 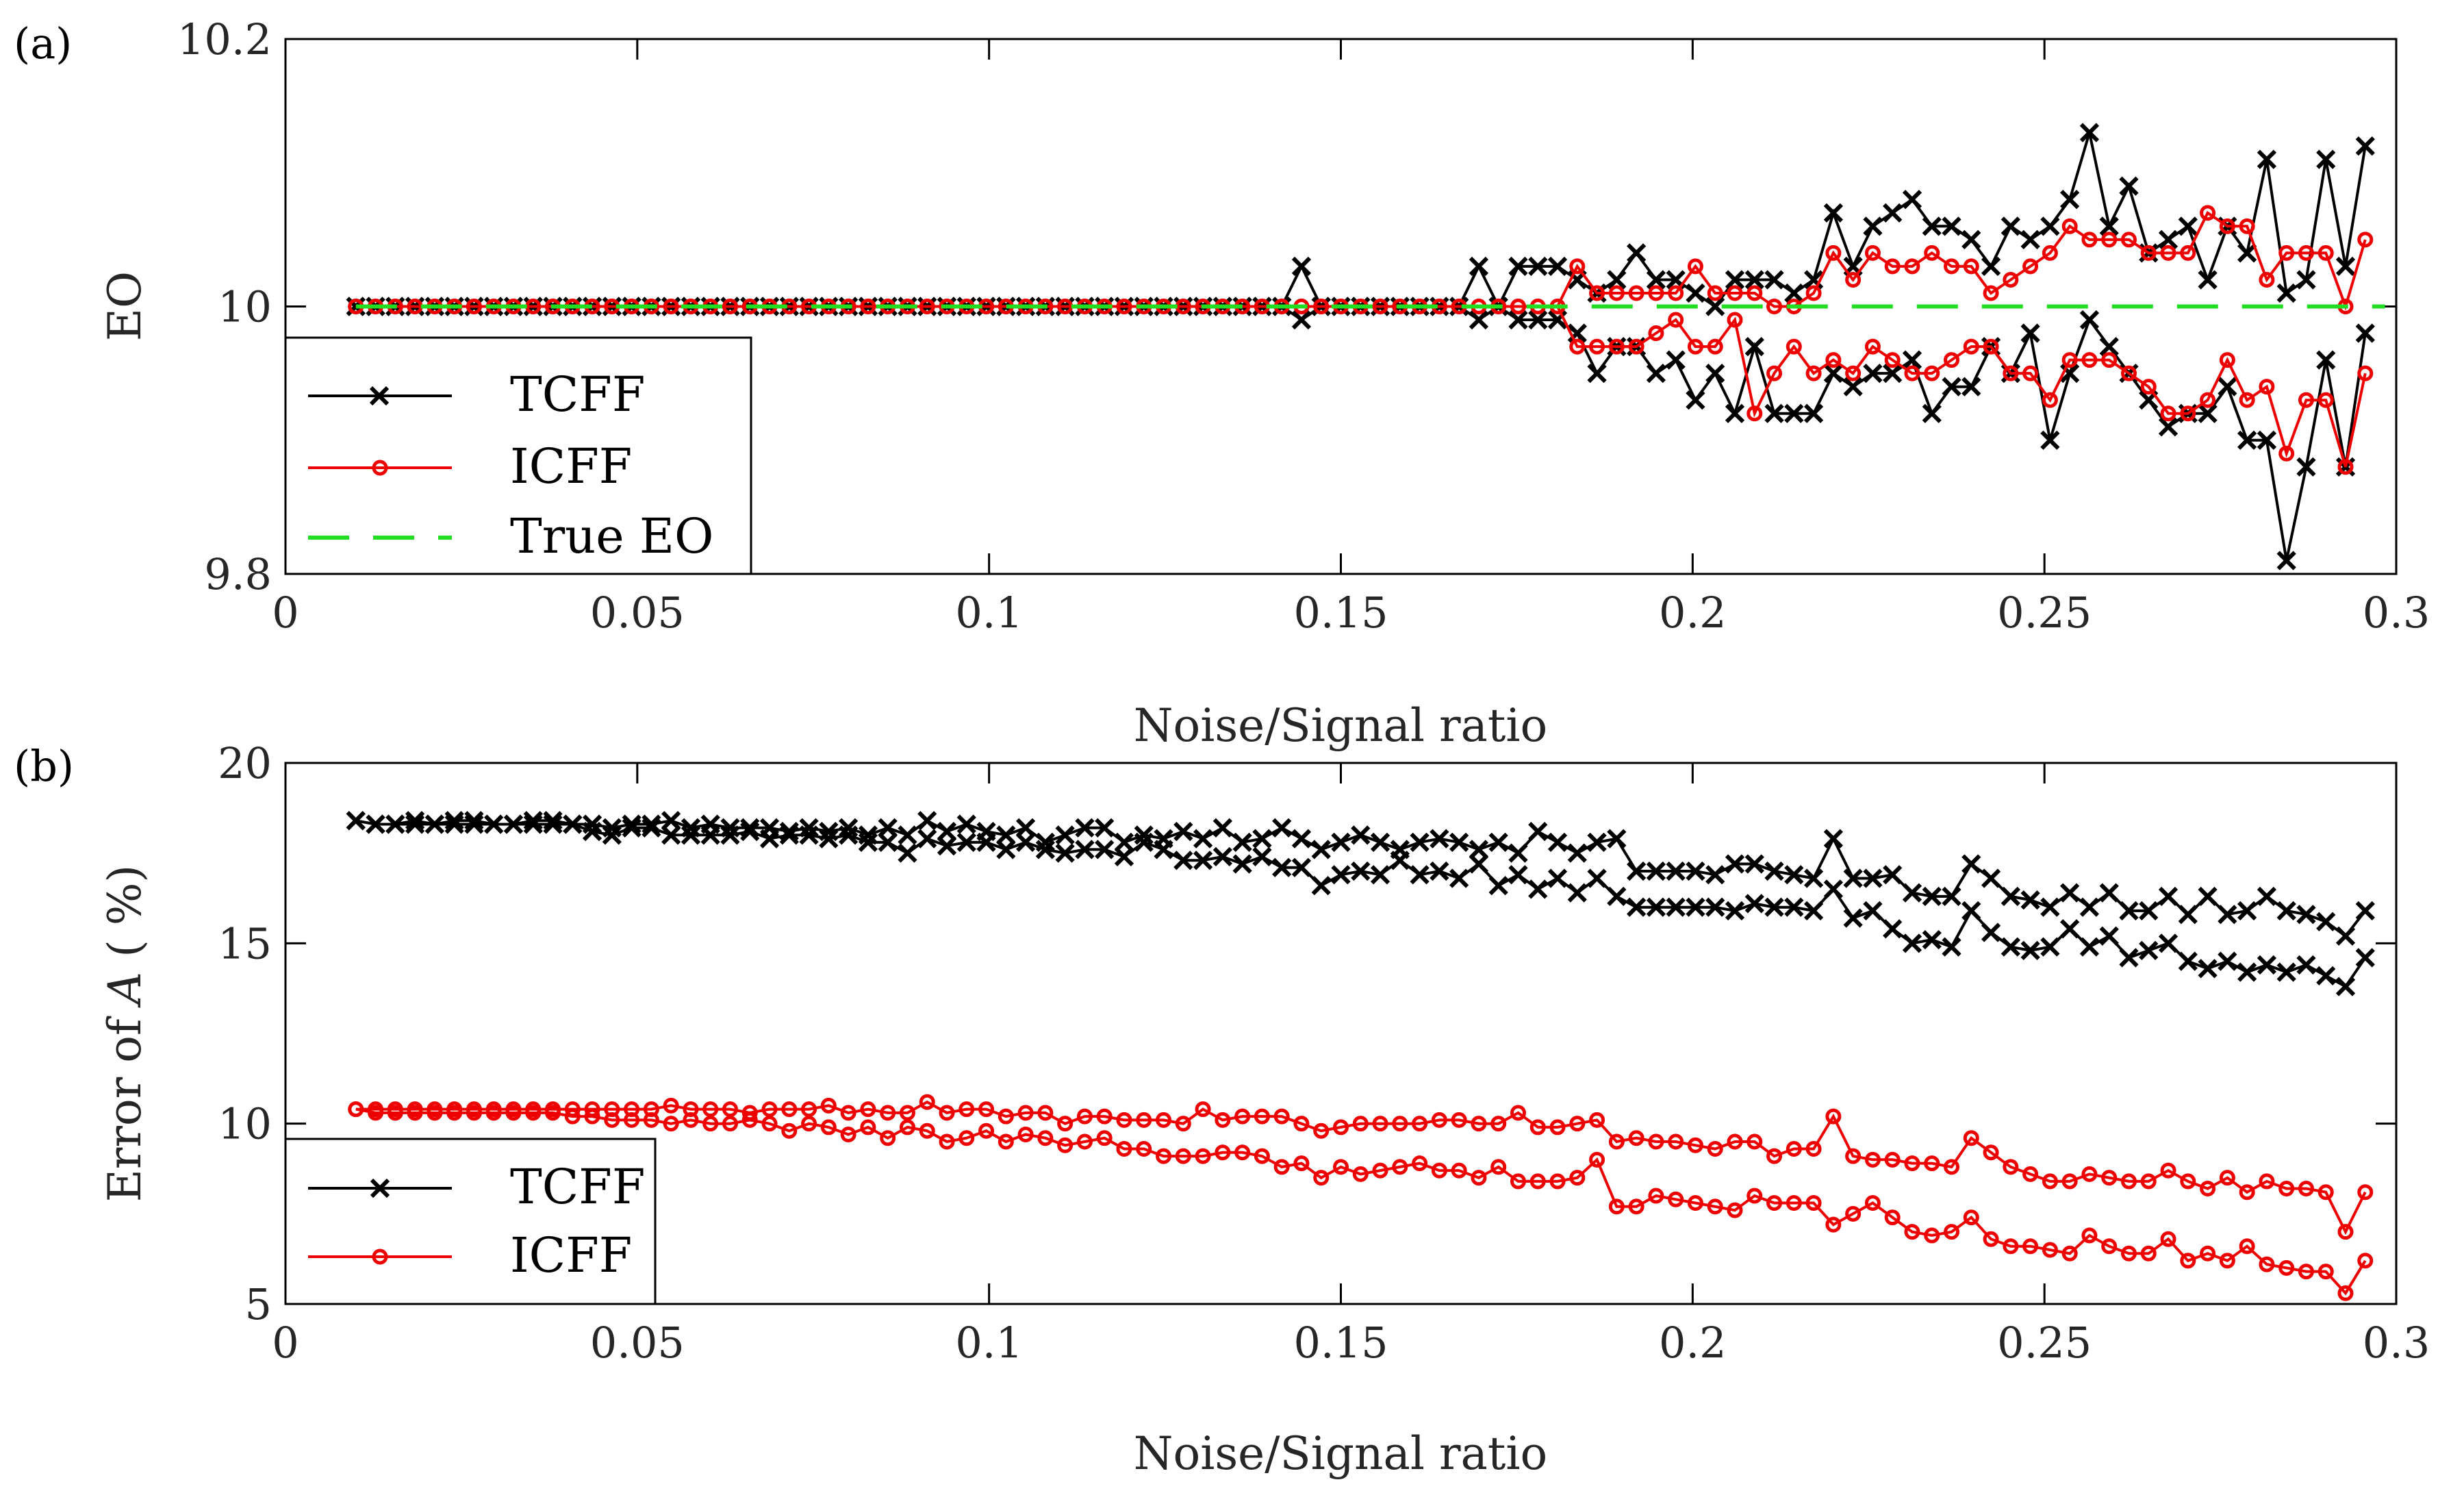 I want to click on panel-b-y-label-suffix: ( %), so click(x=125, y=911).